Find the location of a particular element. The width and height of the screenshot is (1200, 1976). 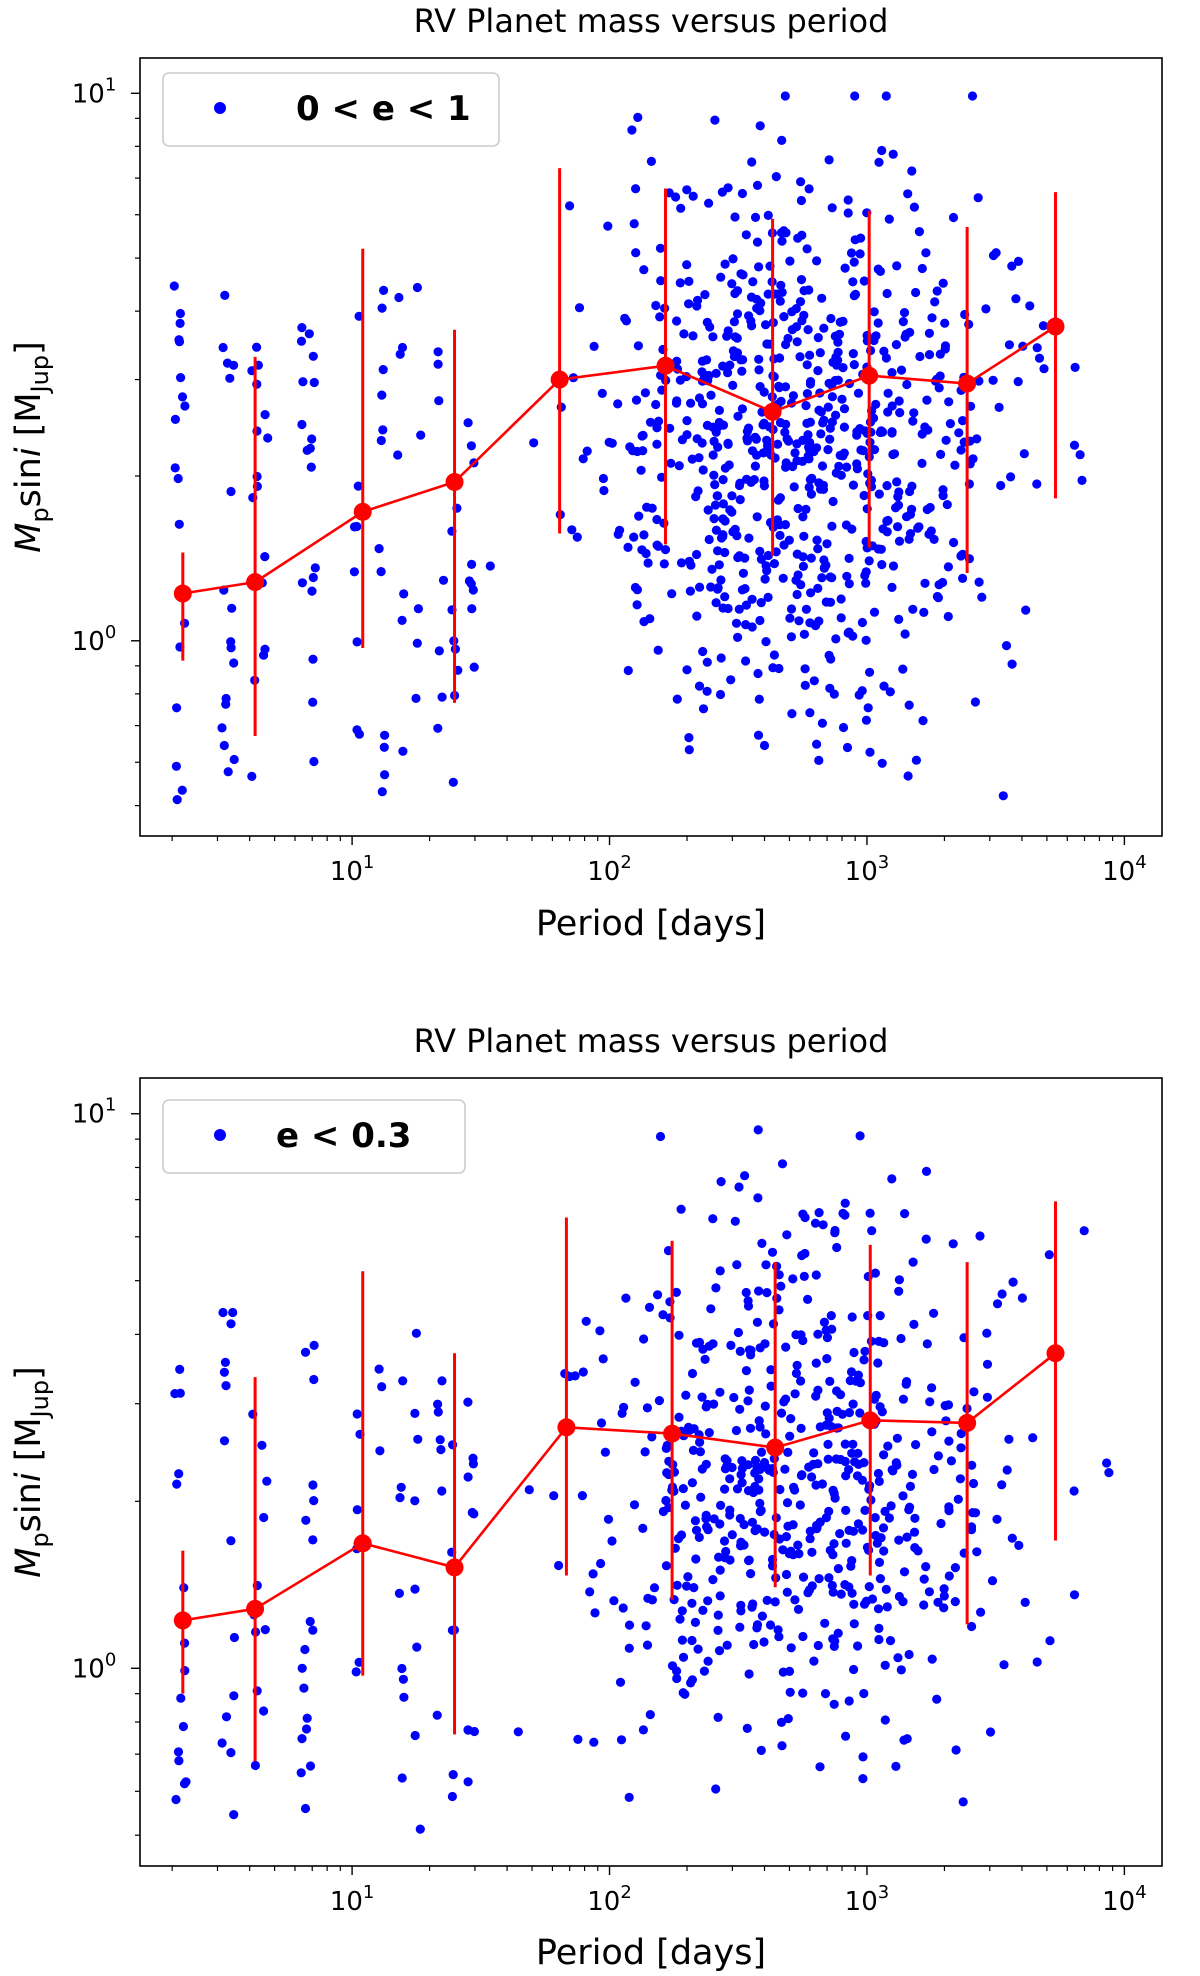

legend-box-top is located at coordinates (331, 109).